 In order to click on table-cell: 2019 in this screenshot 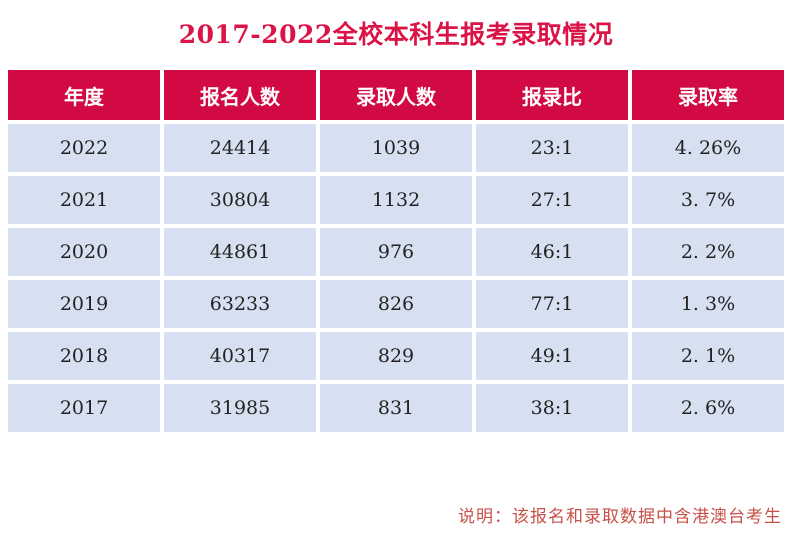, I will do `click(84, 304)`.